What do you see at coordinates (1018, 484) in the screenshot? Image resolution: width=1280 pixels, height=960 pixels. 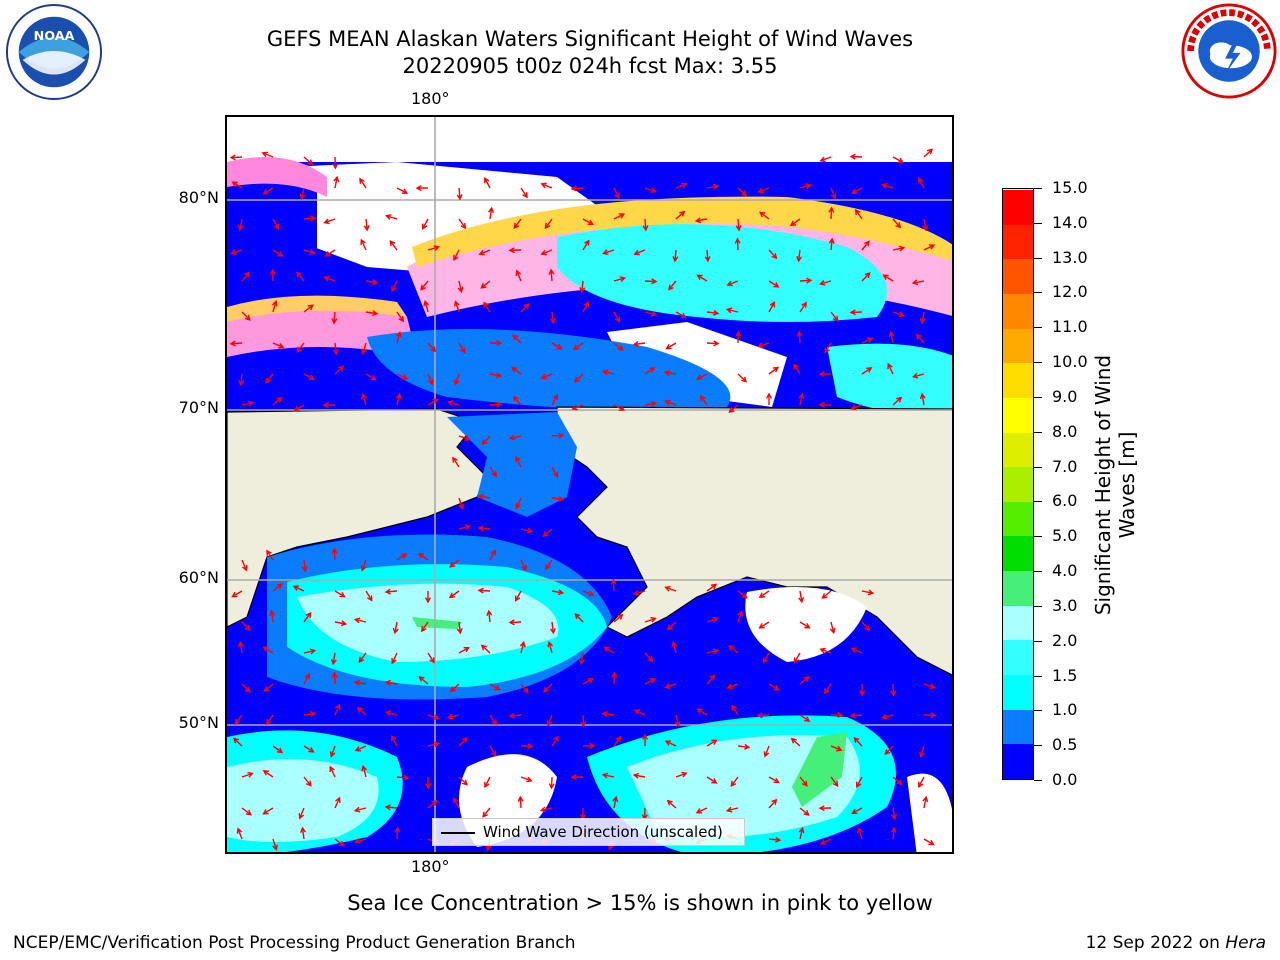 I see `colorbar` at bounding box center [1018, 484].